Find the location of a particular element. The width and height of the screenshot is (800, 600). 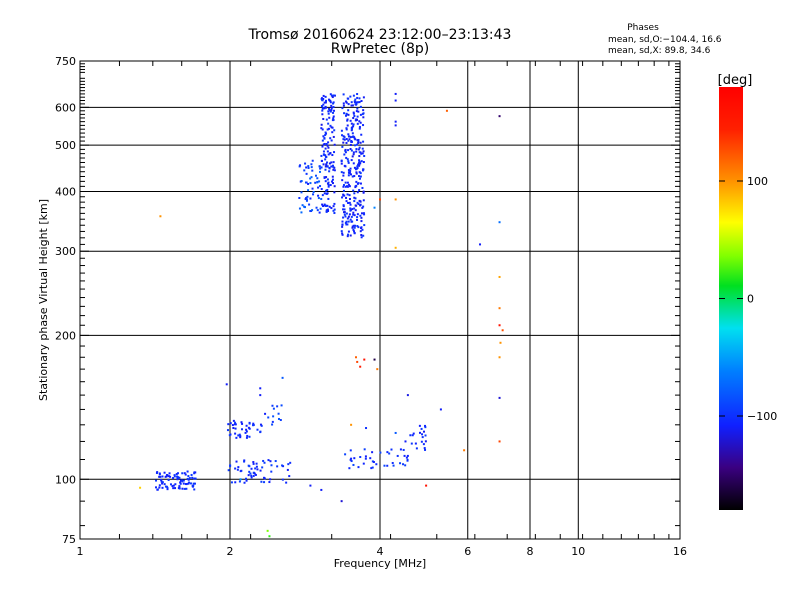

y-tick-label: 600 is located at coordinates (65, 107).